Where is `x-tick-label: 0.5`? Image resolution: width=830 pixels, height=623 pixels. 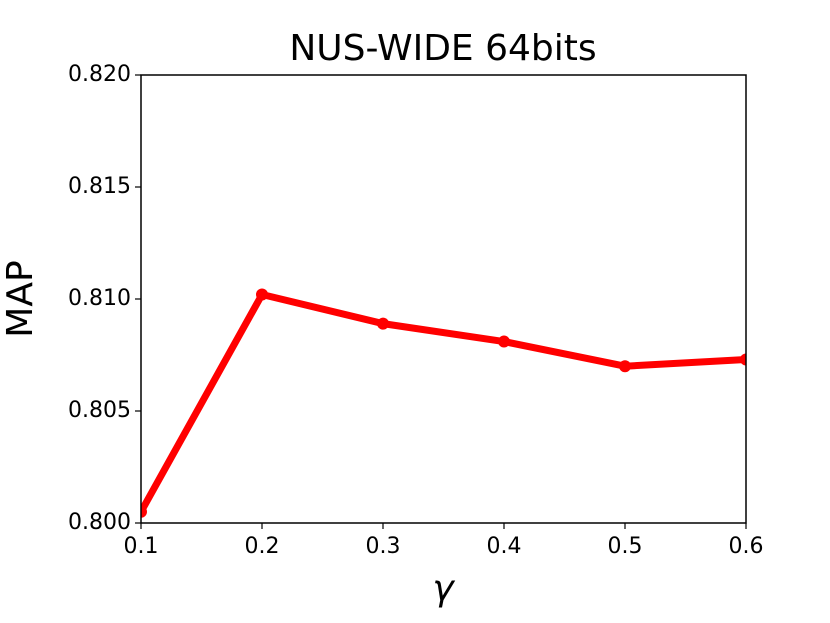 x-tick-label: 0.5 is located at coordinates (625, 546).